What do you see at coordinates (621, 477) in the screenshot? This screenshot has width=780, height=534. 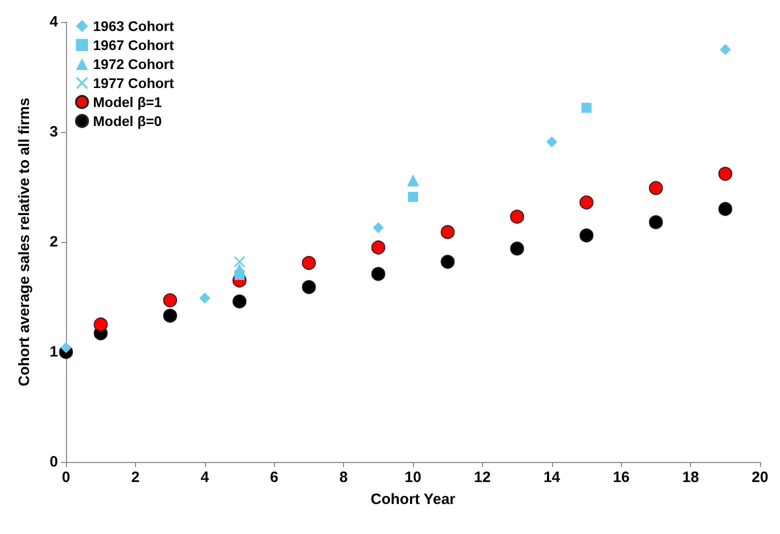 I see `x-tick-label: 16` at bounding box center [621, 477].